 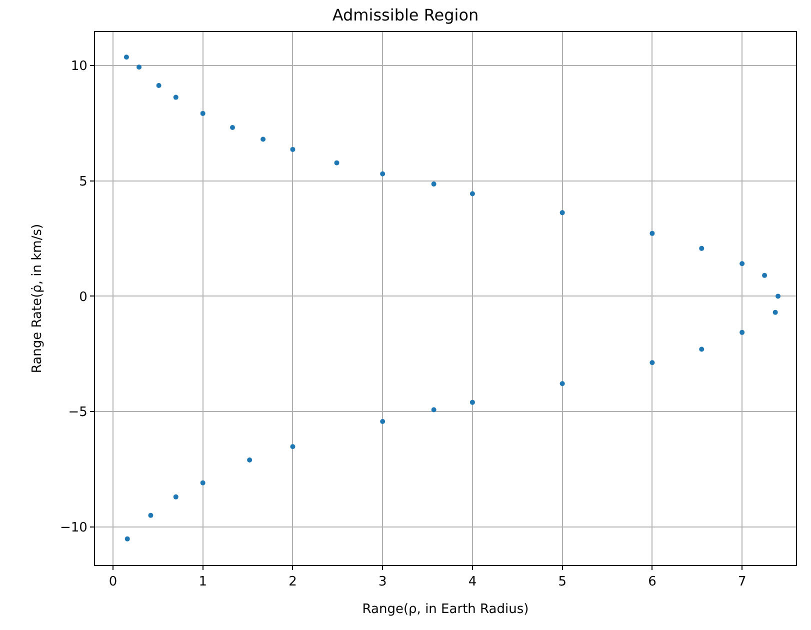 What do you see at coordinates (382, 582) in the screenshot?
I see `x-tick-label: 3` at bounding box center [382, 582].